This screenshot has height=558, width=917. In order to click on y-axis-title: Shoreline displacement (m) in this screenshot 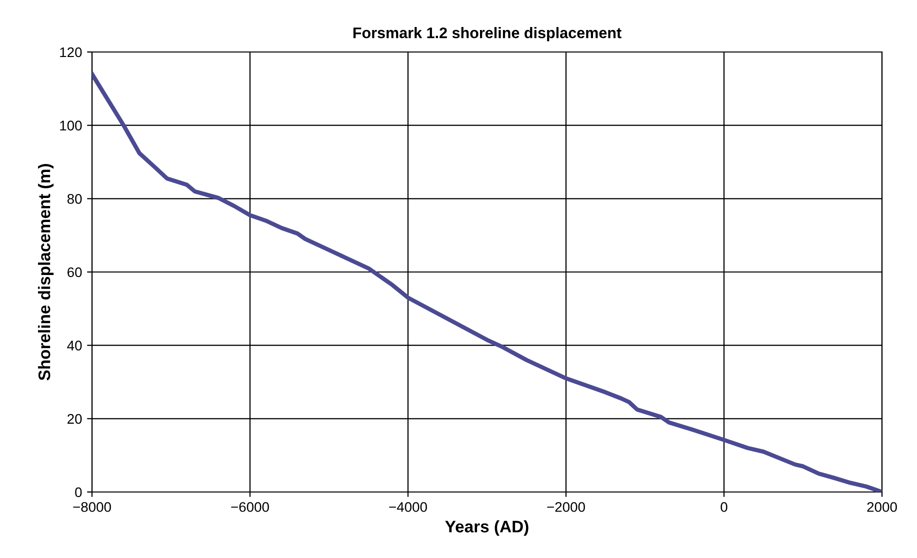, I will do `click(46, 272)`.